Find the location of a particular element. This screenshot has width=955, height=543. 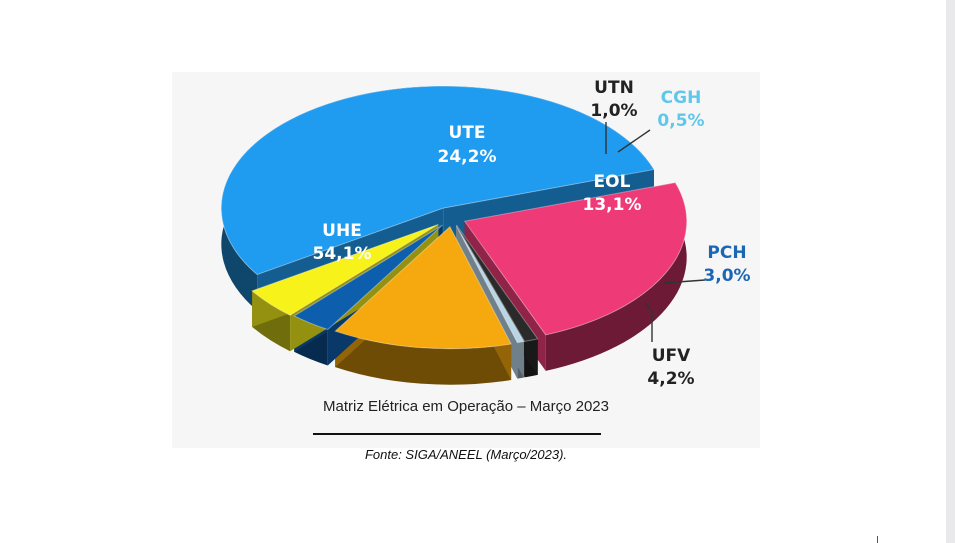

leader-cgh is located at coordinates (634, 141).